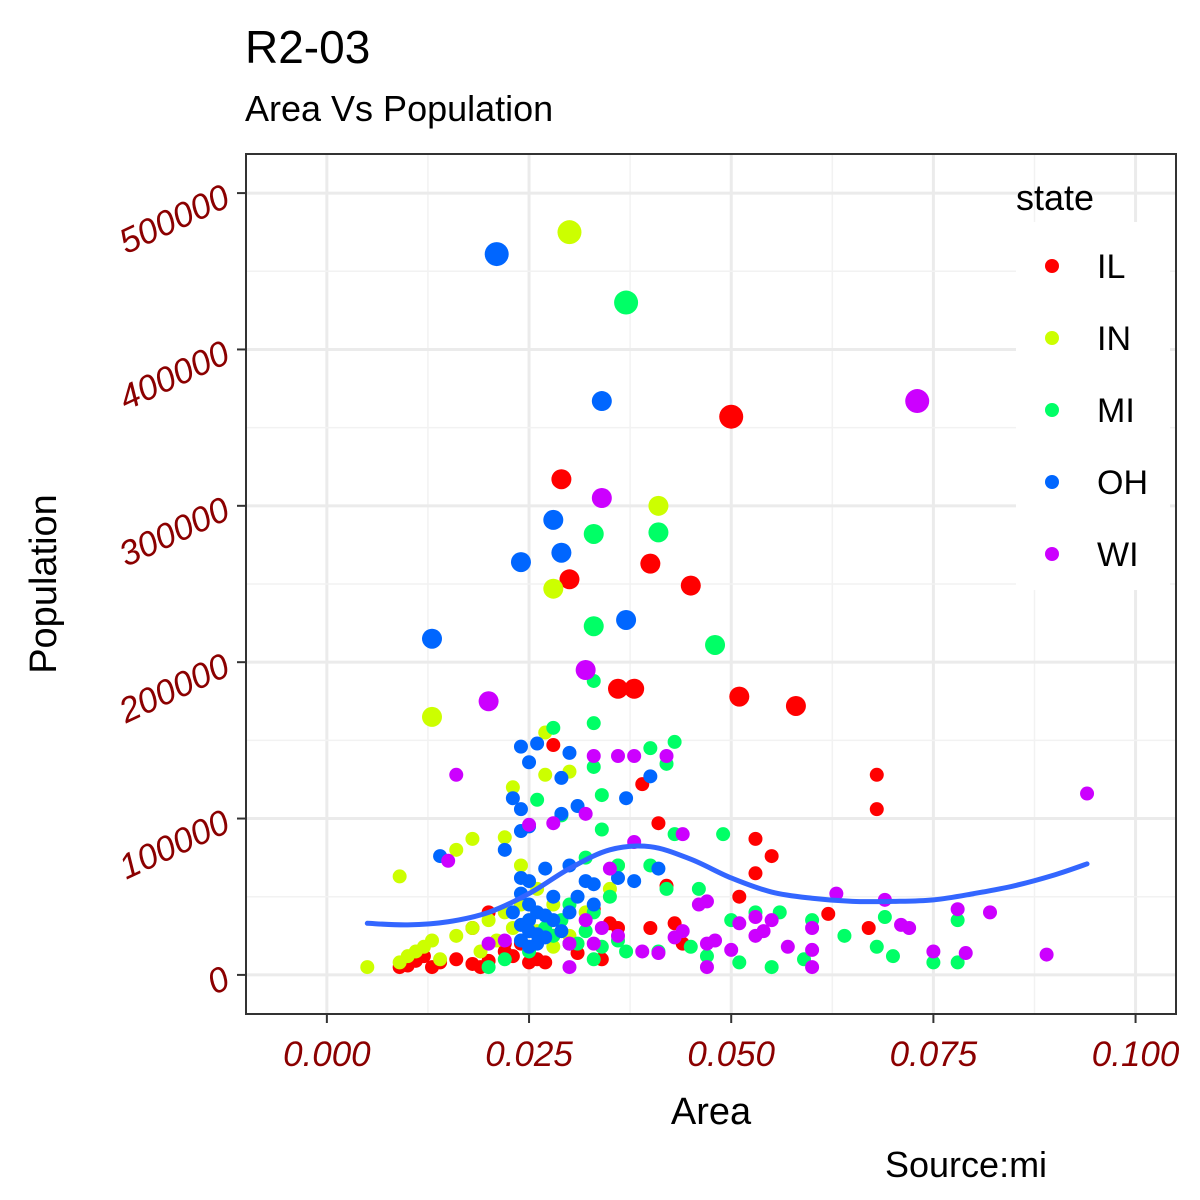 Image resolution: width=1200 pixels, height=1200 pixels. What do you see at coordinates (307, 47) in the screenshot?
I see `chart-title: R2-03` at bounding box center [307, 47].